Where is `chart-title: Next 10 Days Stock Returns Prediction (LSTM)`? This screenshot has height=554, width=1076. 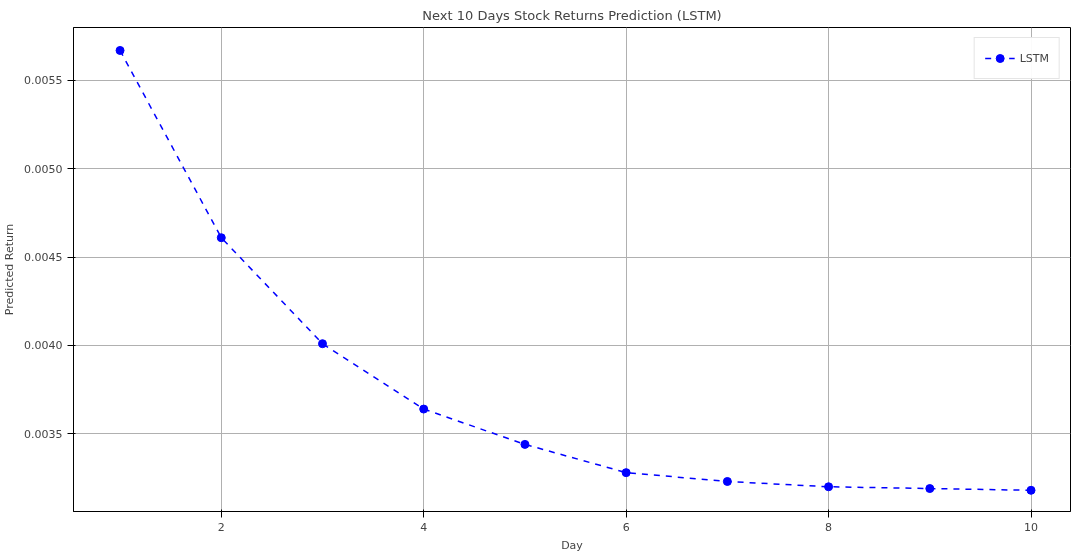
chart-title: Next 10 Days Stock Returns Prediction (LSTM) is located at coordinates (572, 15).